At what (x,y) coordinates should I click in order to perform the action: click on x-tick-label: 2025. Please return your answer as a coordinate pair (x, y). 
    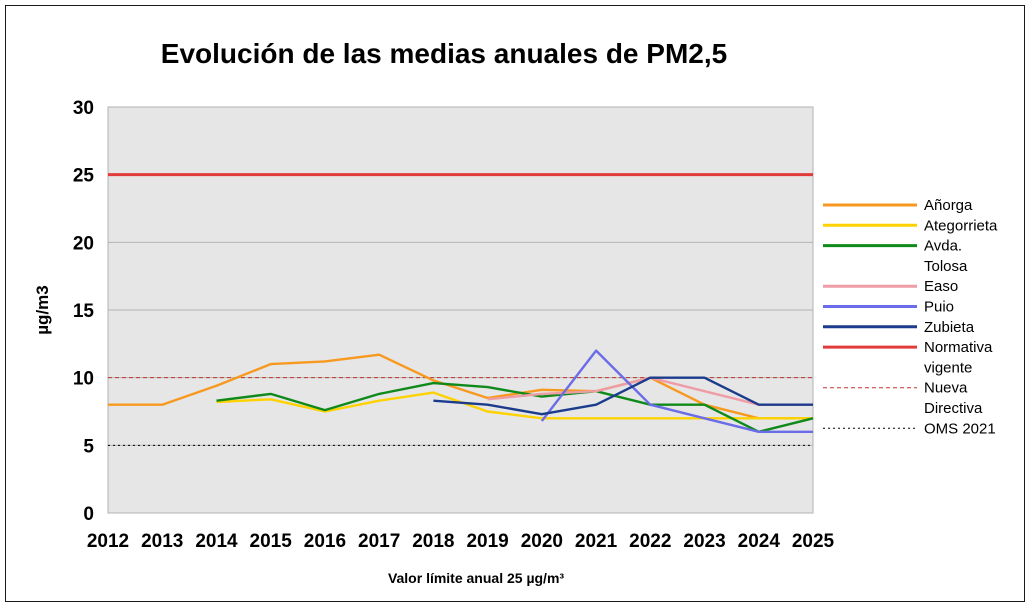
    Looking at the image, I should click on (813, 541).